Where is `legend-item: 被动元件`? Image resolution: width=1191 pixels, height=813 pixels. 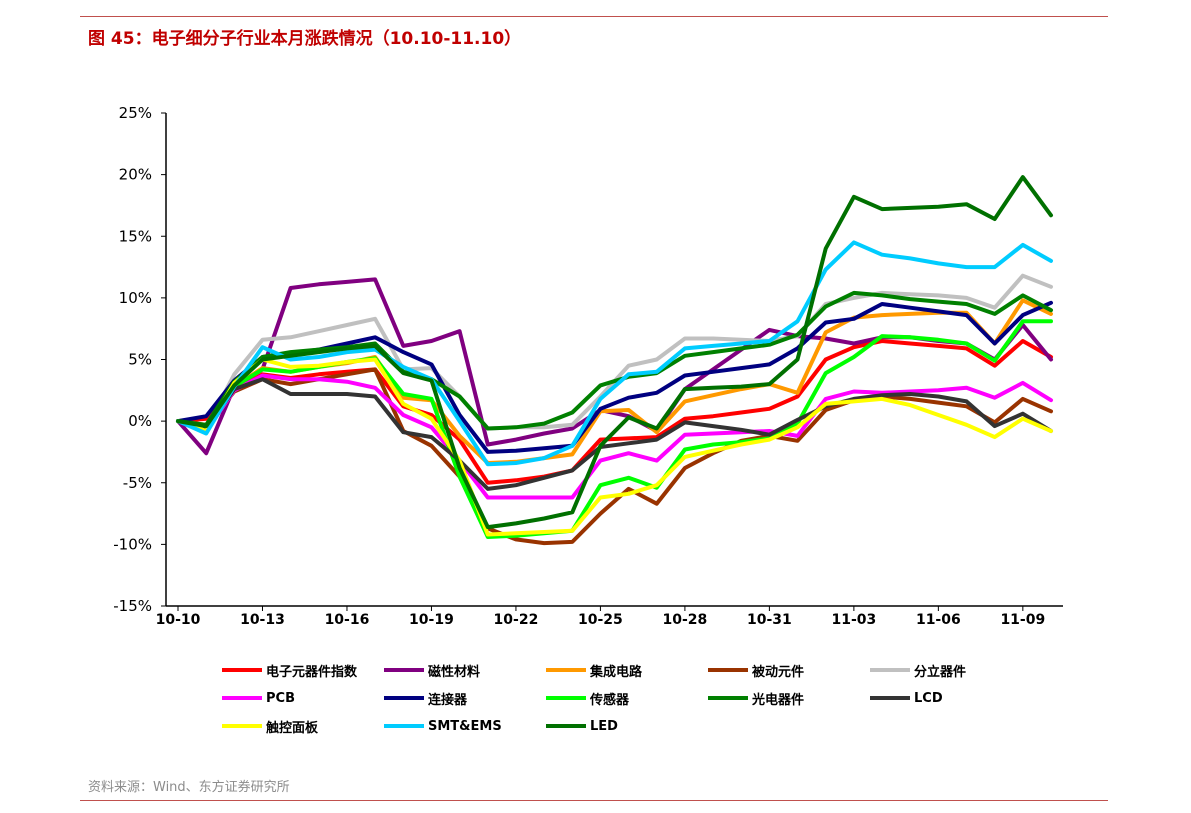
legend-item: 被动元件 is located at coordinates (756, 670).